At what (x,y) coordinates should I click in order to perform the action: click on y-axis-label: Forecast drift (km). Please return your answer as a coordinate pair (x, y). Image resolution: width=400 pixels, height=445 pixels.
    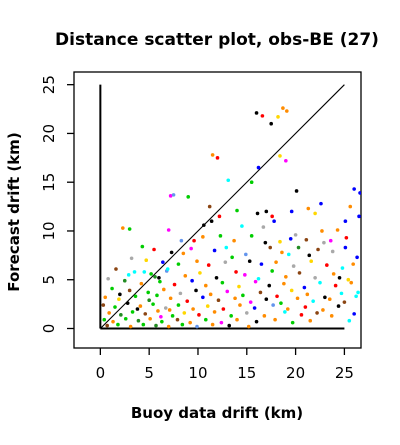
    Looking at the image, I should click on (14, 211).